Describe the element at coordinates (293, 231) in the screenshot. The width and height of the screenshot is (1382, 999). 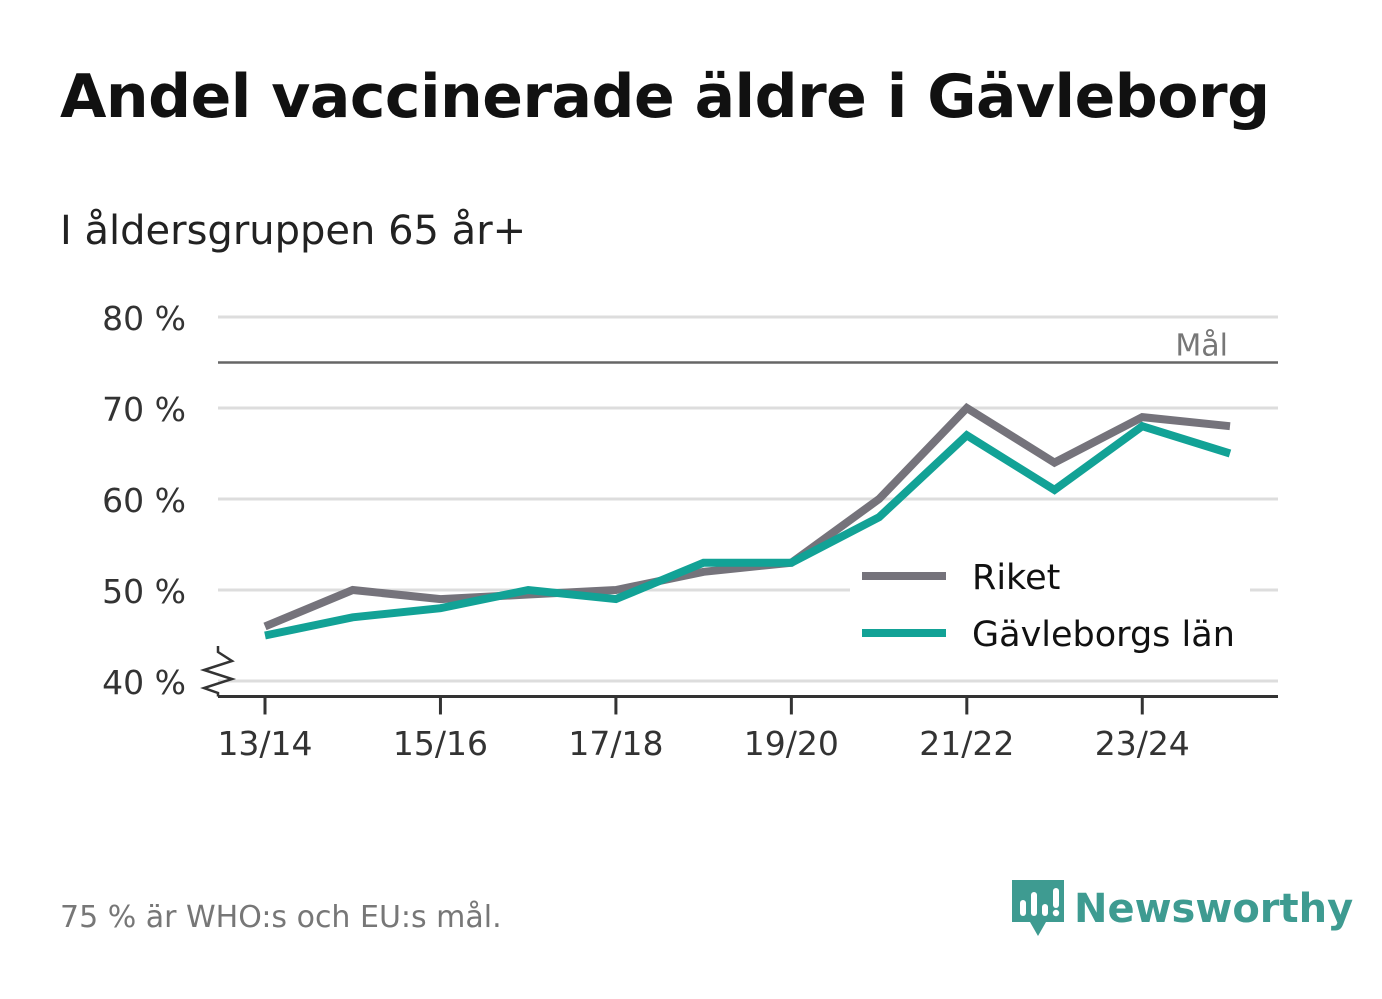
I see `chart-subtitle: I åldersgruppen 65 år+` at that location.